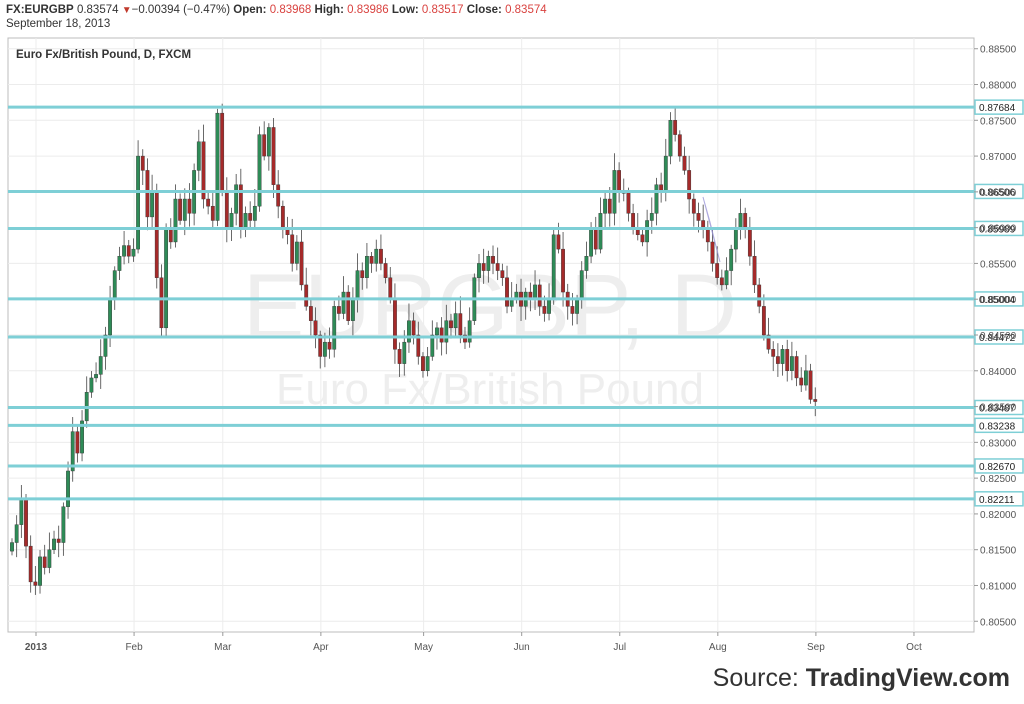  Describe the element at coordinates (522, 647) in the screenshot. I see `x-tick-label: Jun` at that location.